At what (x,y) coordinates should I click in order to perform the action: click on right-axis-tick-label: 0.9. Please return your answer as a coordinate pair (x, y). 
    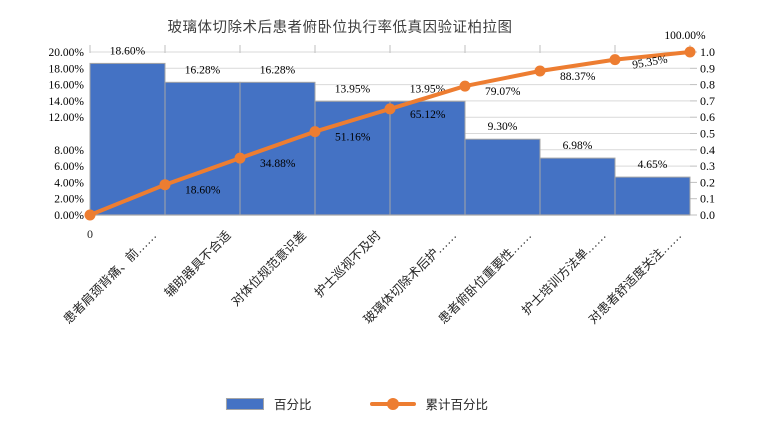
    Looking at the image, I should click on (707, 68).